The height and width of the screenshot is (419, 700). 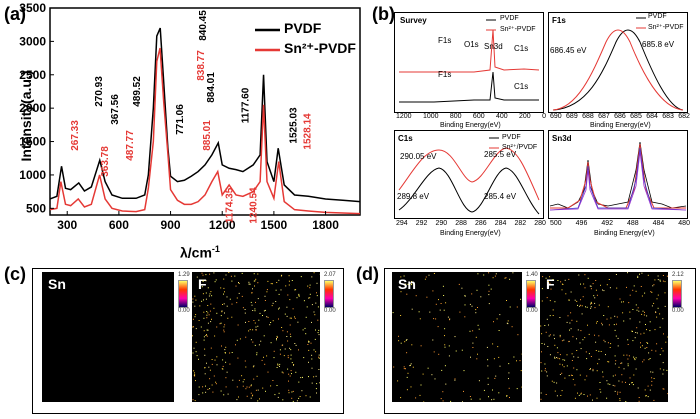 I want to click on colorbar-c-f-min: 0.00, so click(x=330, y=311).